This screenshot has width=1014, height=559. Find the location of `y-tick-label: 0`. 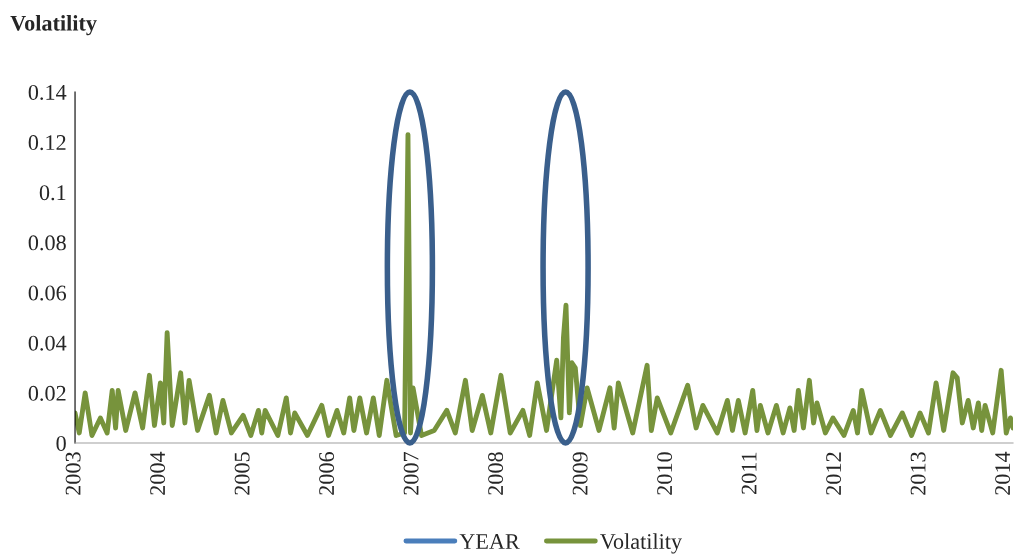

y-tick-label: 0 is located at coordinates (61, 443).